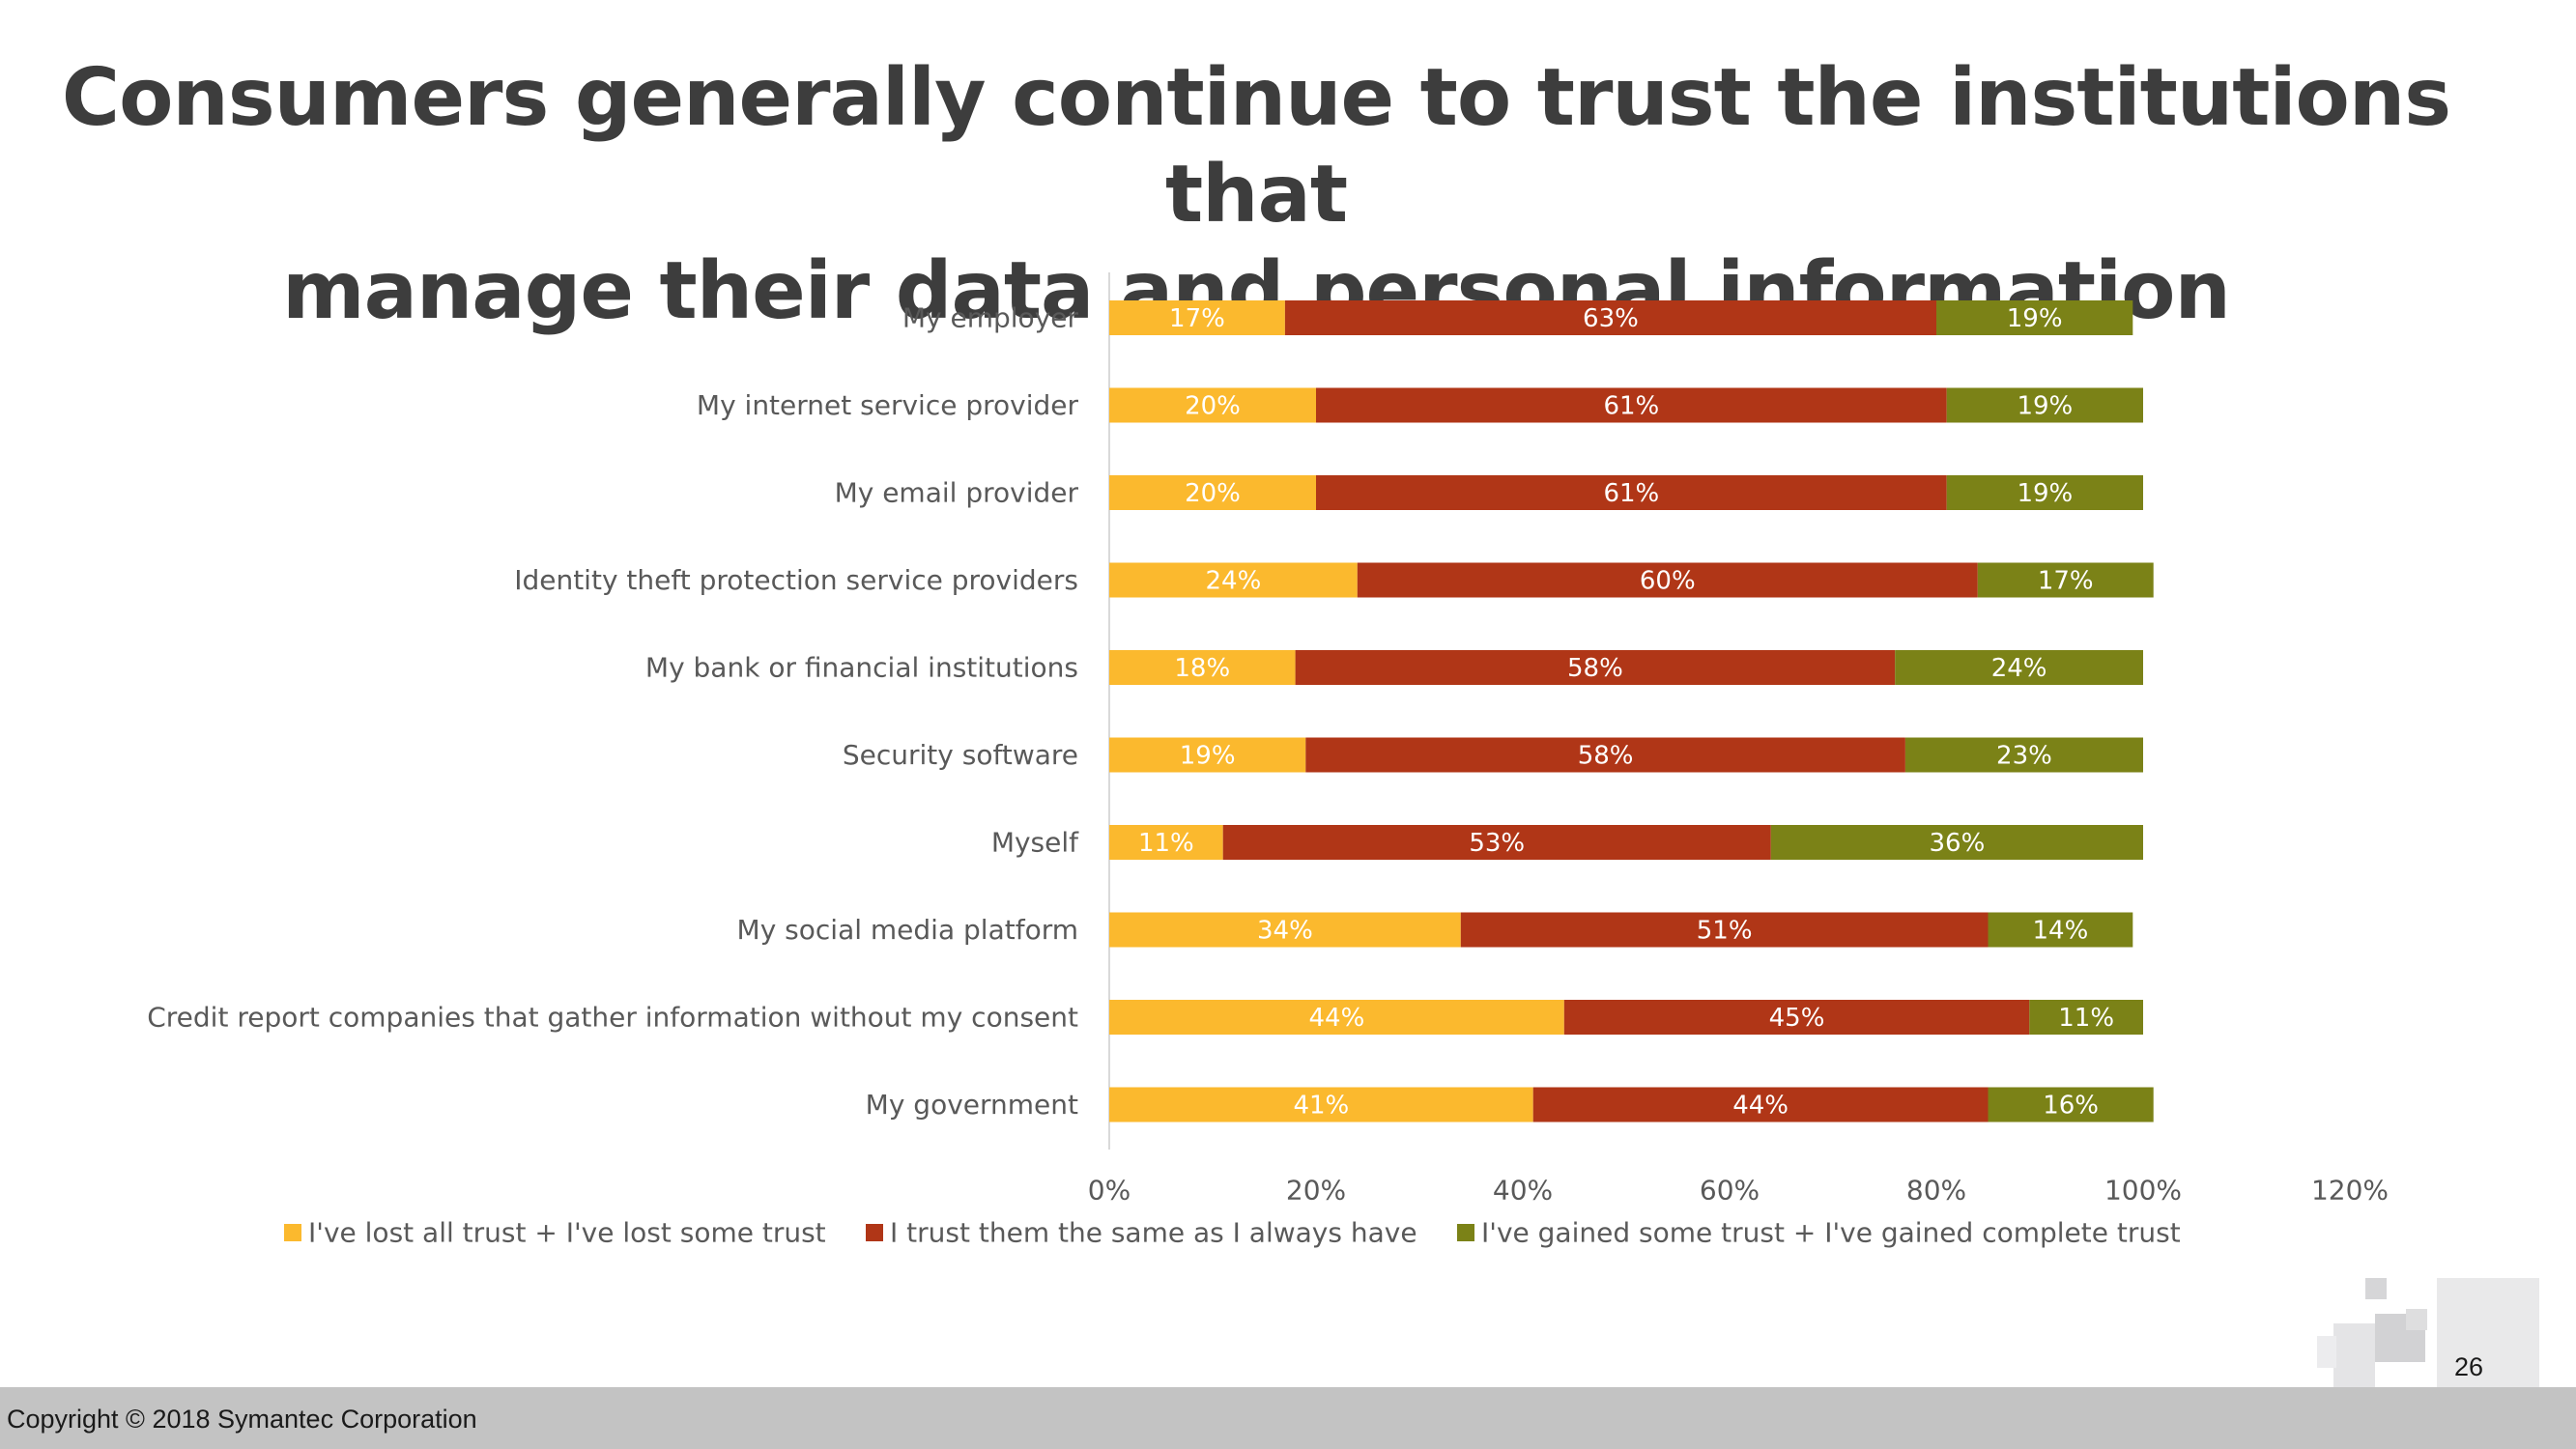  Describe the element at coordinates (1523, 1191) in the screenshot. I see `x-tick-label: 40%` at that location.